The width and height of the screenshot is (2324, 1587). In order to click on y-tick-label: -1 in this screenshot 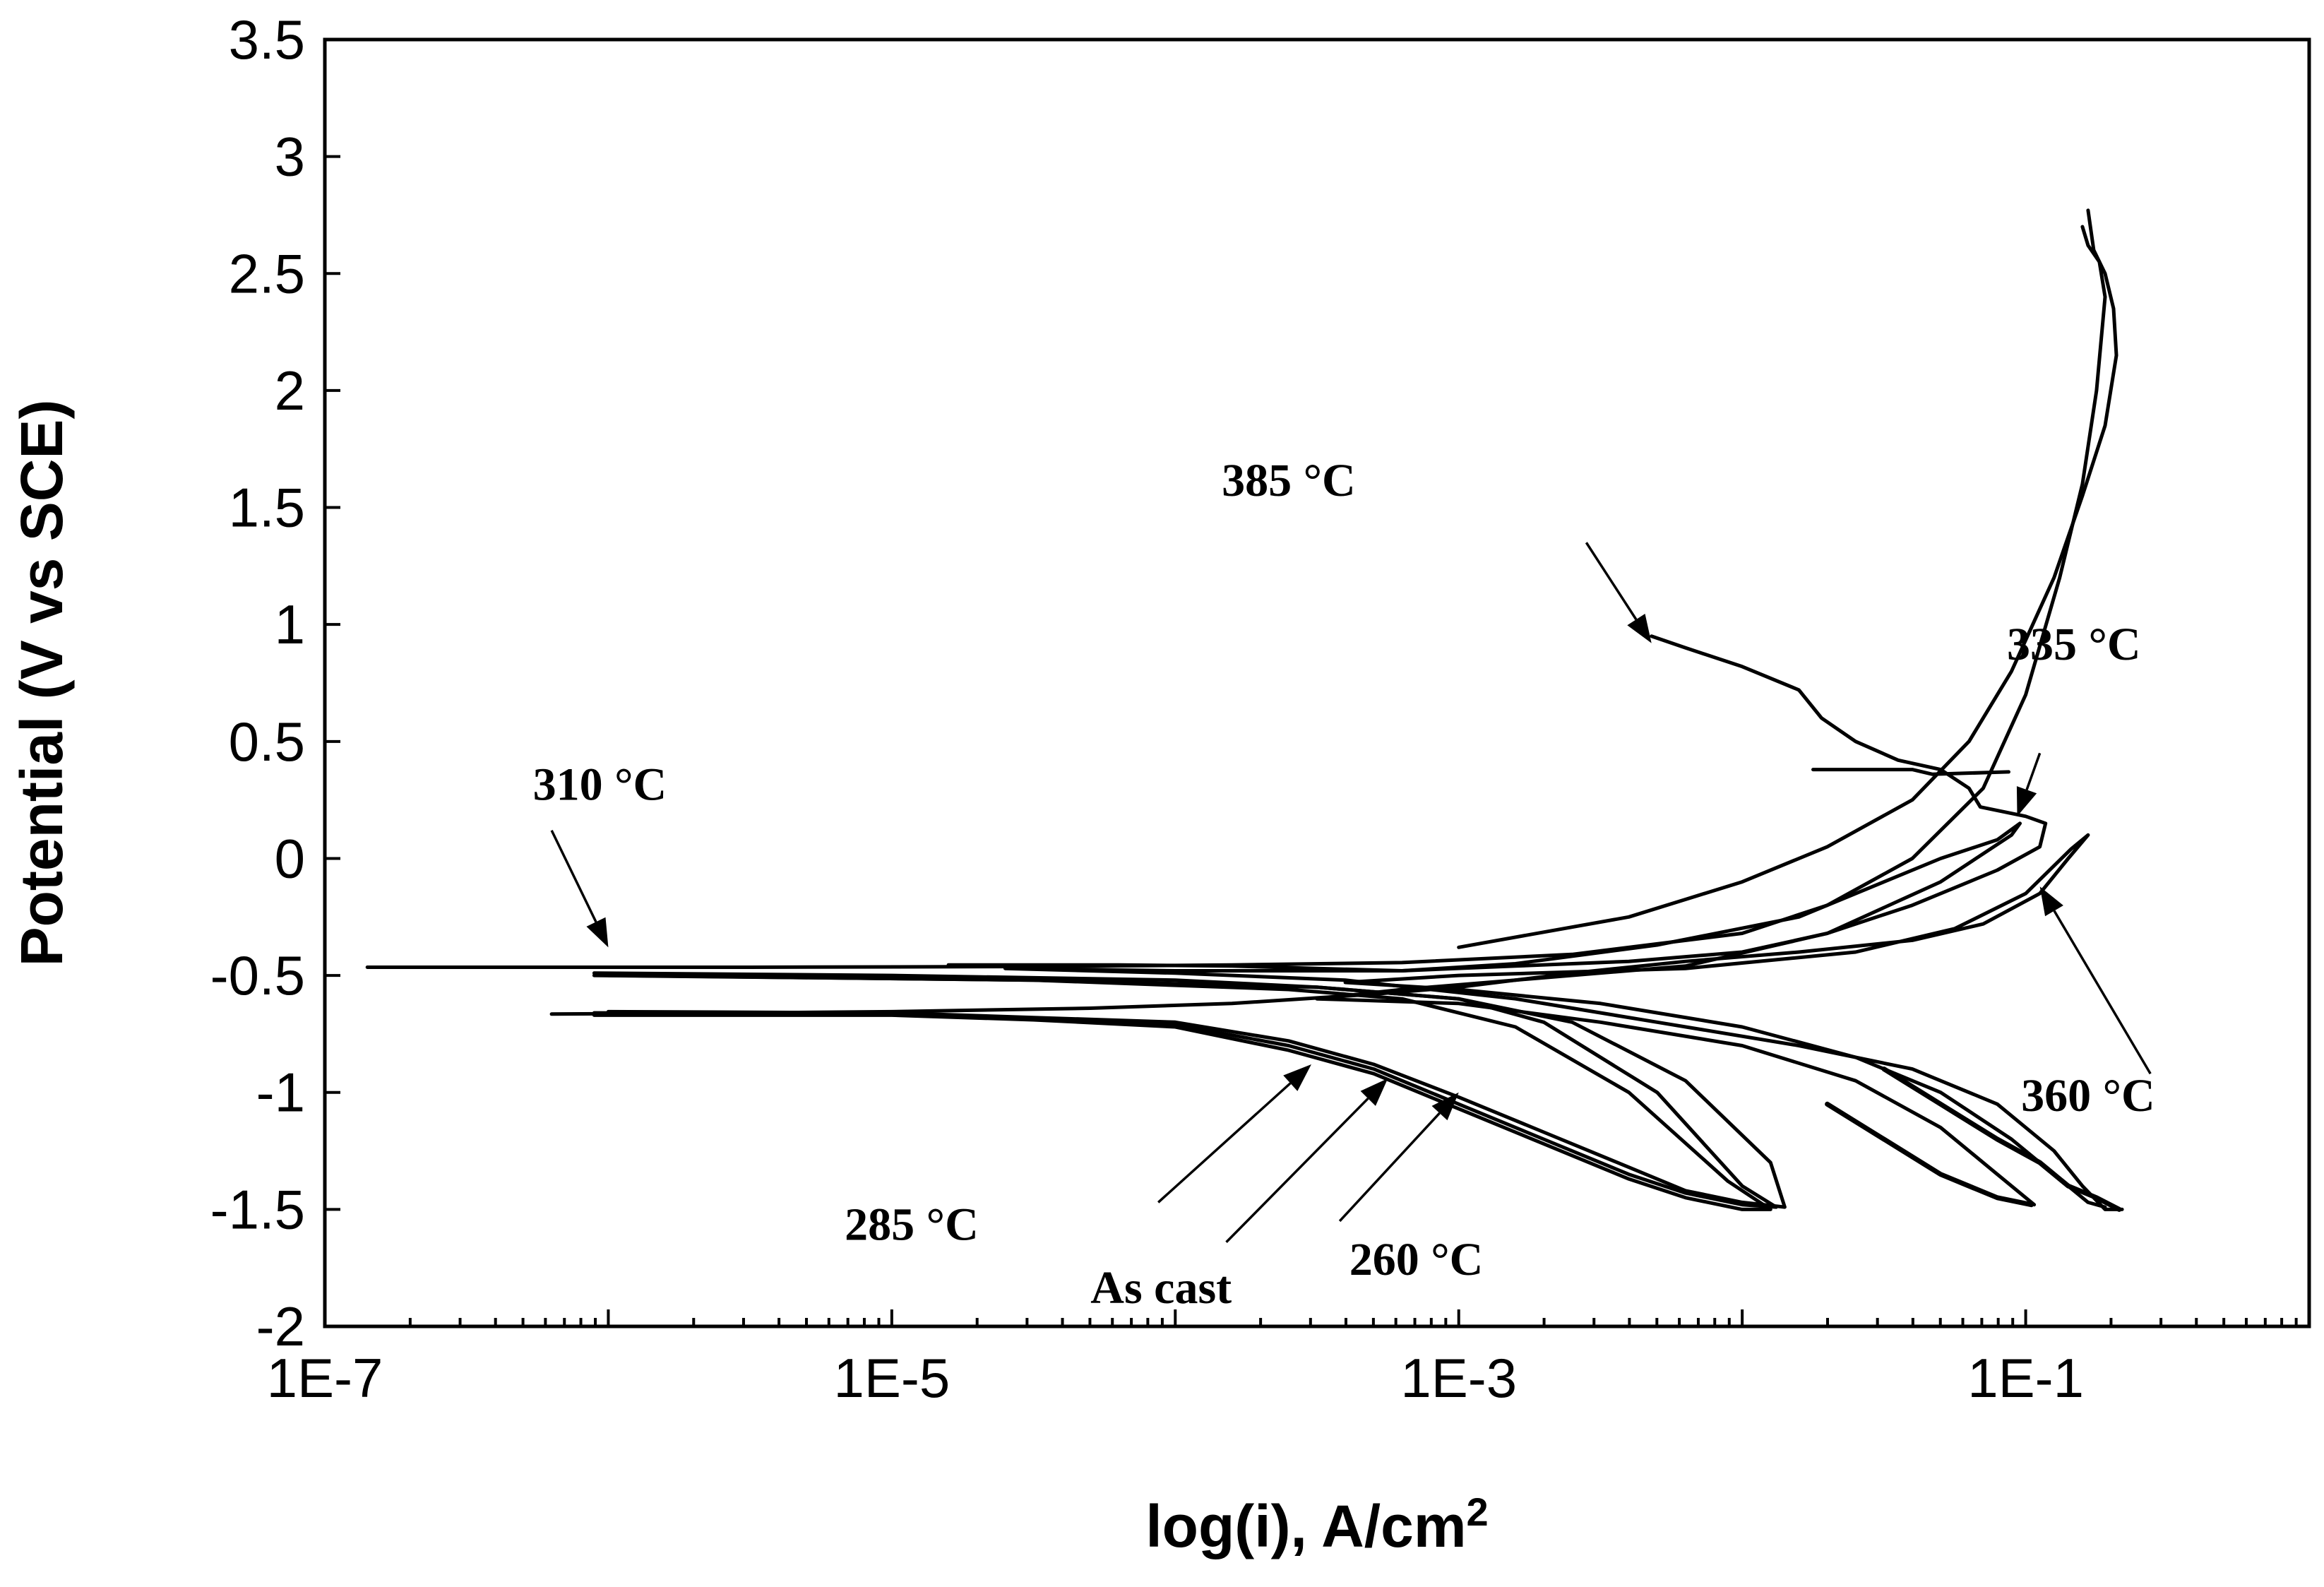, I will do `click(280, 1093)`.